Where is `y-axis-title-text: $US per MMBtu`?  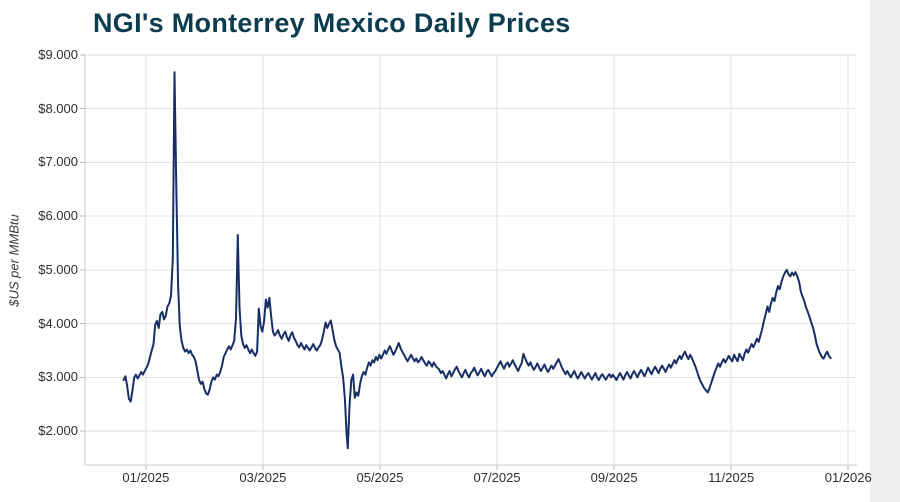 y-axis-title-text: $US per MMBtu is located at coordinates (14, 260).